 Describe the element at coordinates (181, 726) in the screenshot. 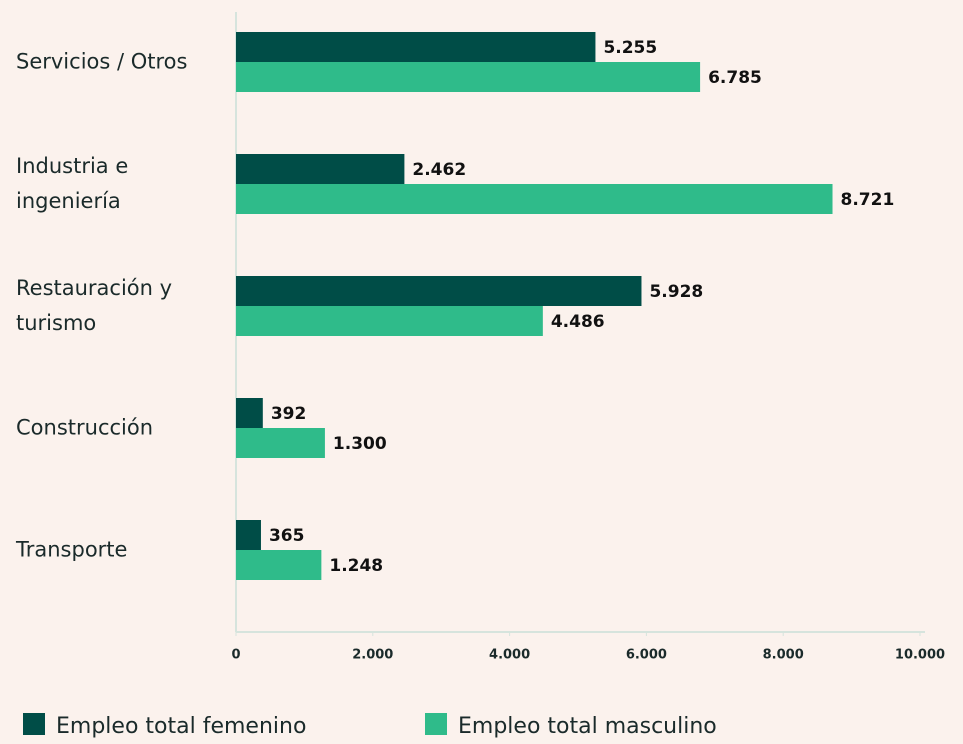

I see `legend-label: Empleo total femenino` at that location.